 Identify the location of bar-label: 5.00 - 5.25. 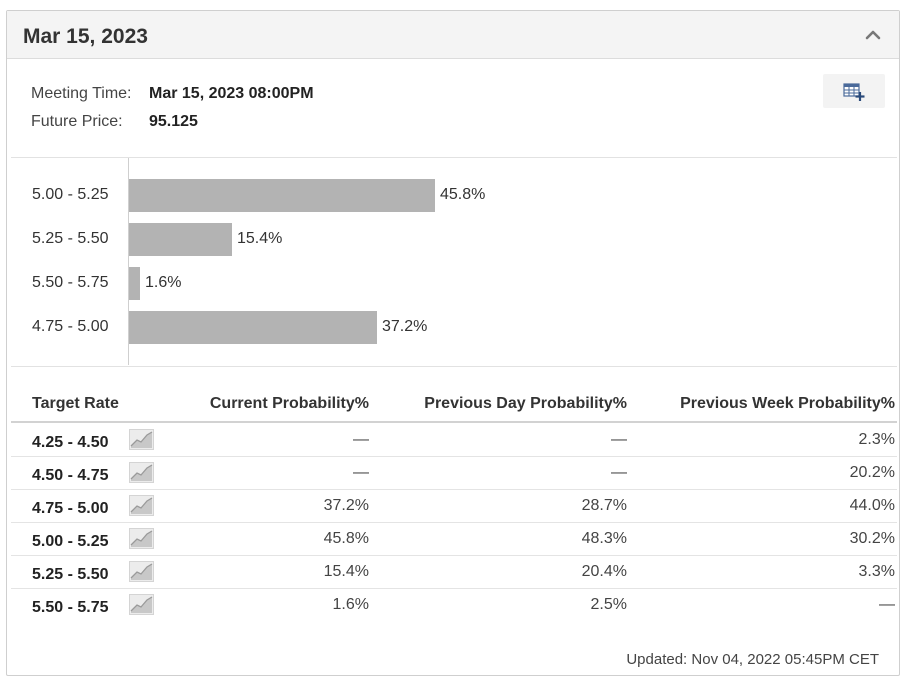
(70, 194).